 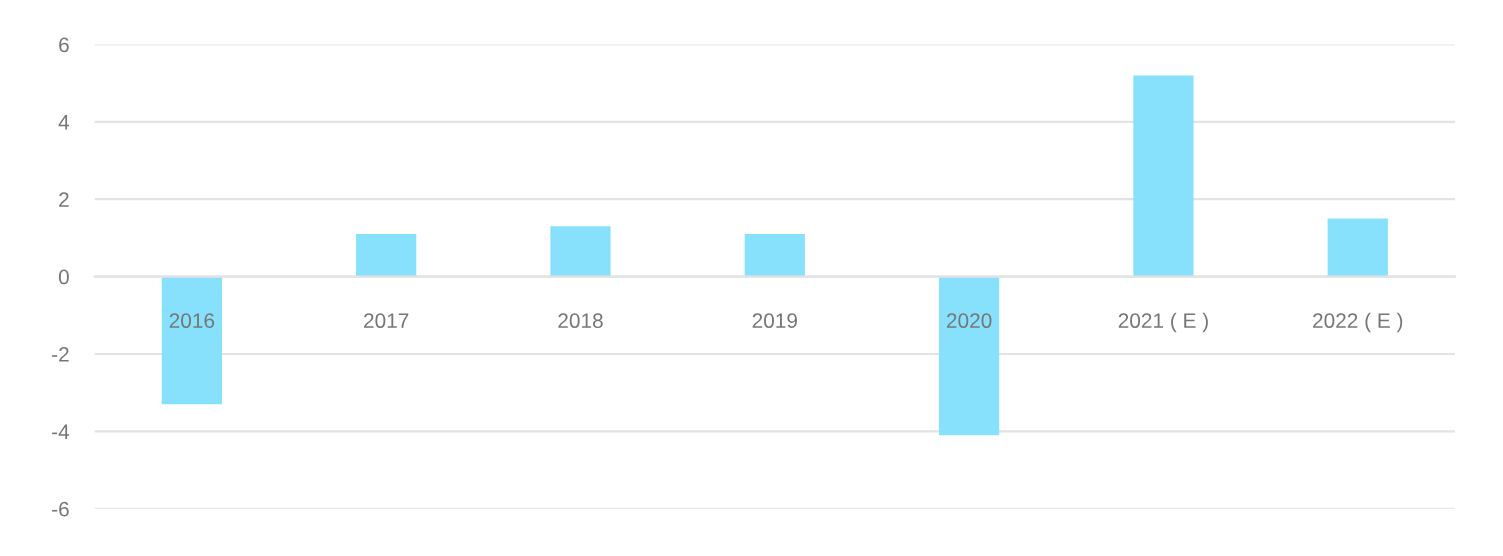 What do you see at coordinates (774, 321) in the screenshot?
I see `x-tick-label: 2019` at bounding box center [774, 321].